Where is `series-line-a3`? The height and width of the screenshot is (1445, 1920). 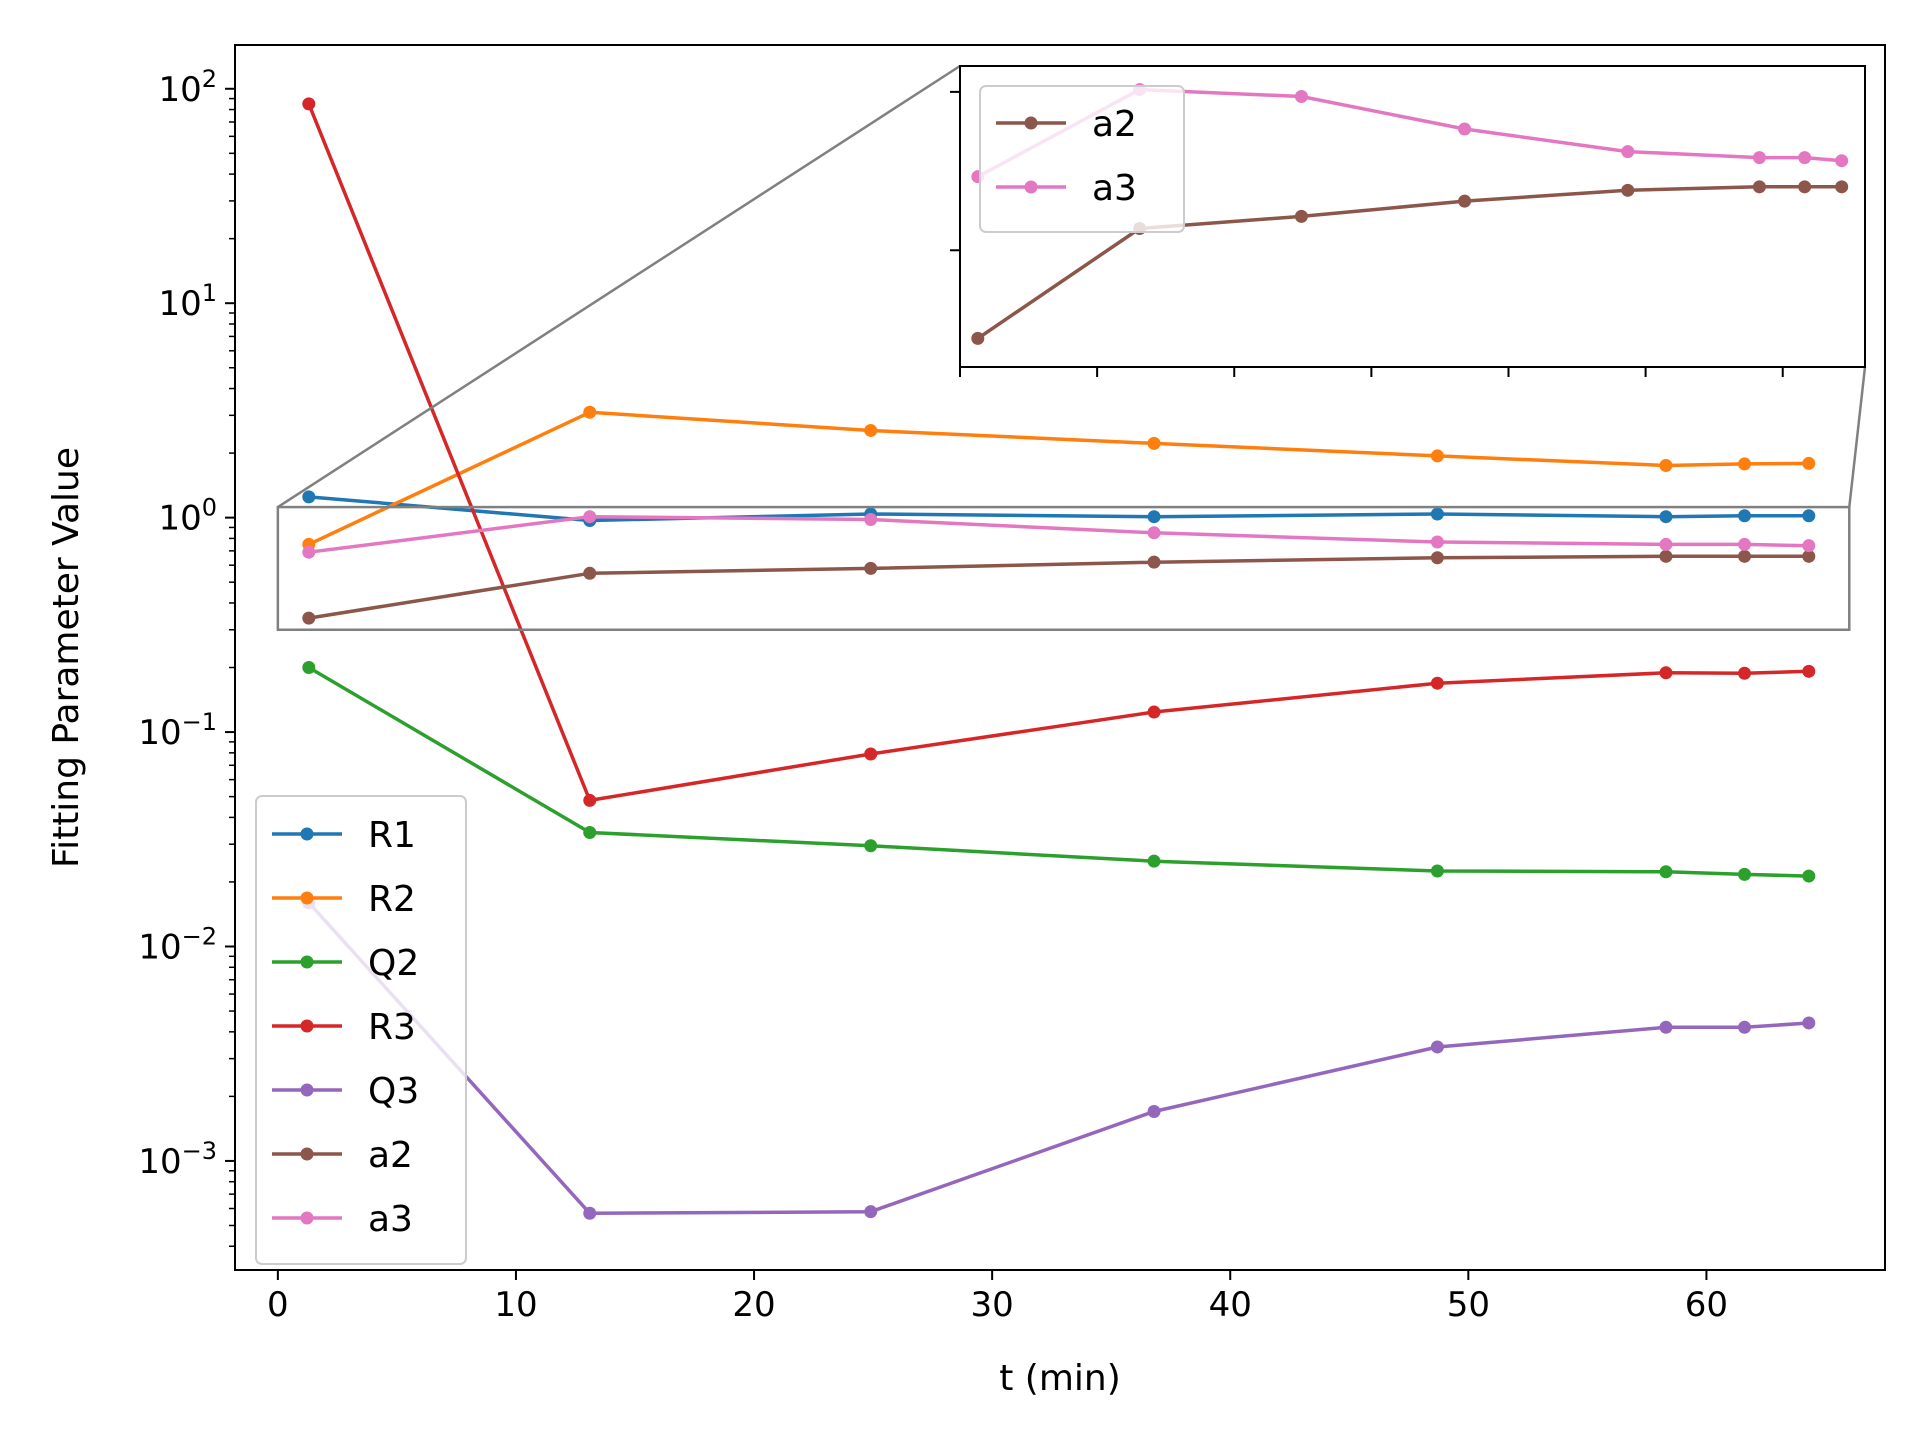
series-line-a3 is located at coordinates (1058, 534).